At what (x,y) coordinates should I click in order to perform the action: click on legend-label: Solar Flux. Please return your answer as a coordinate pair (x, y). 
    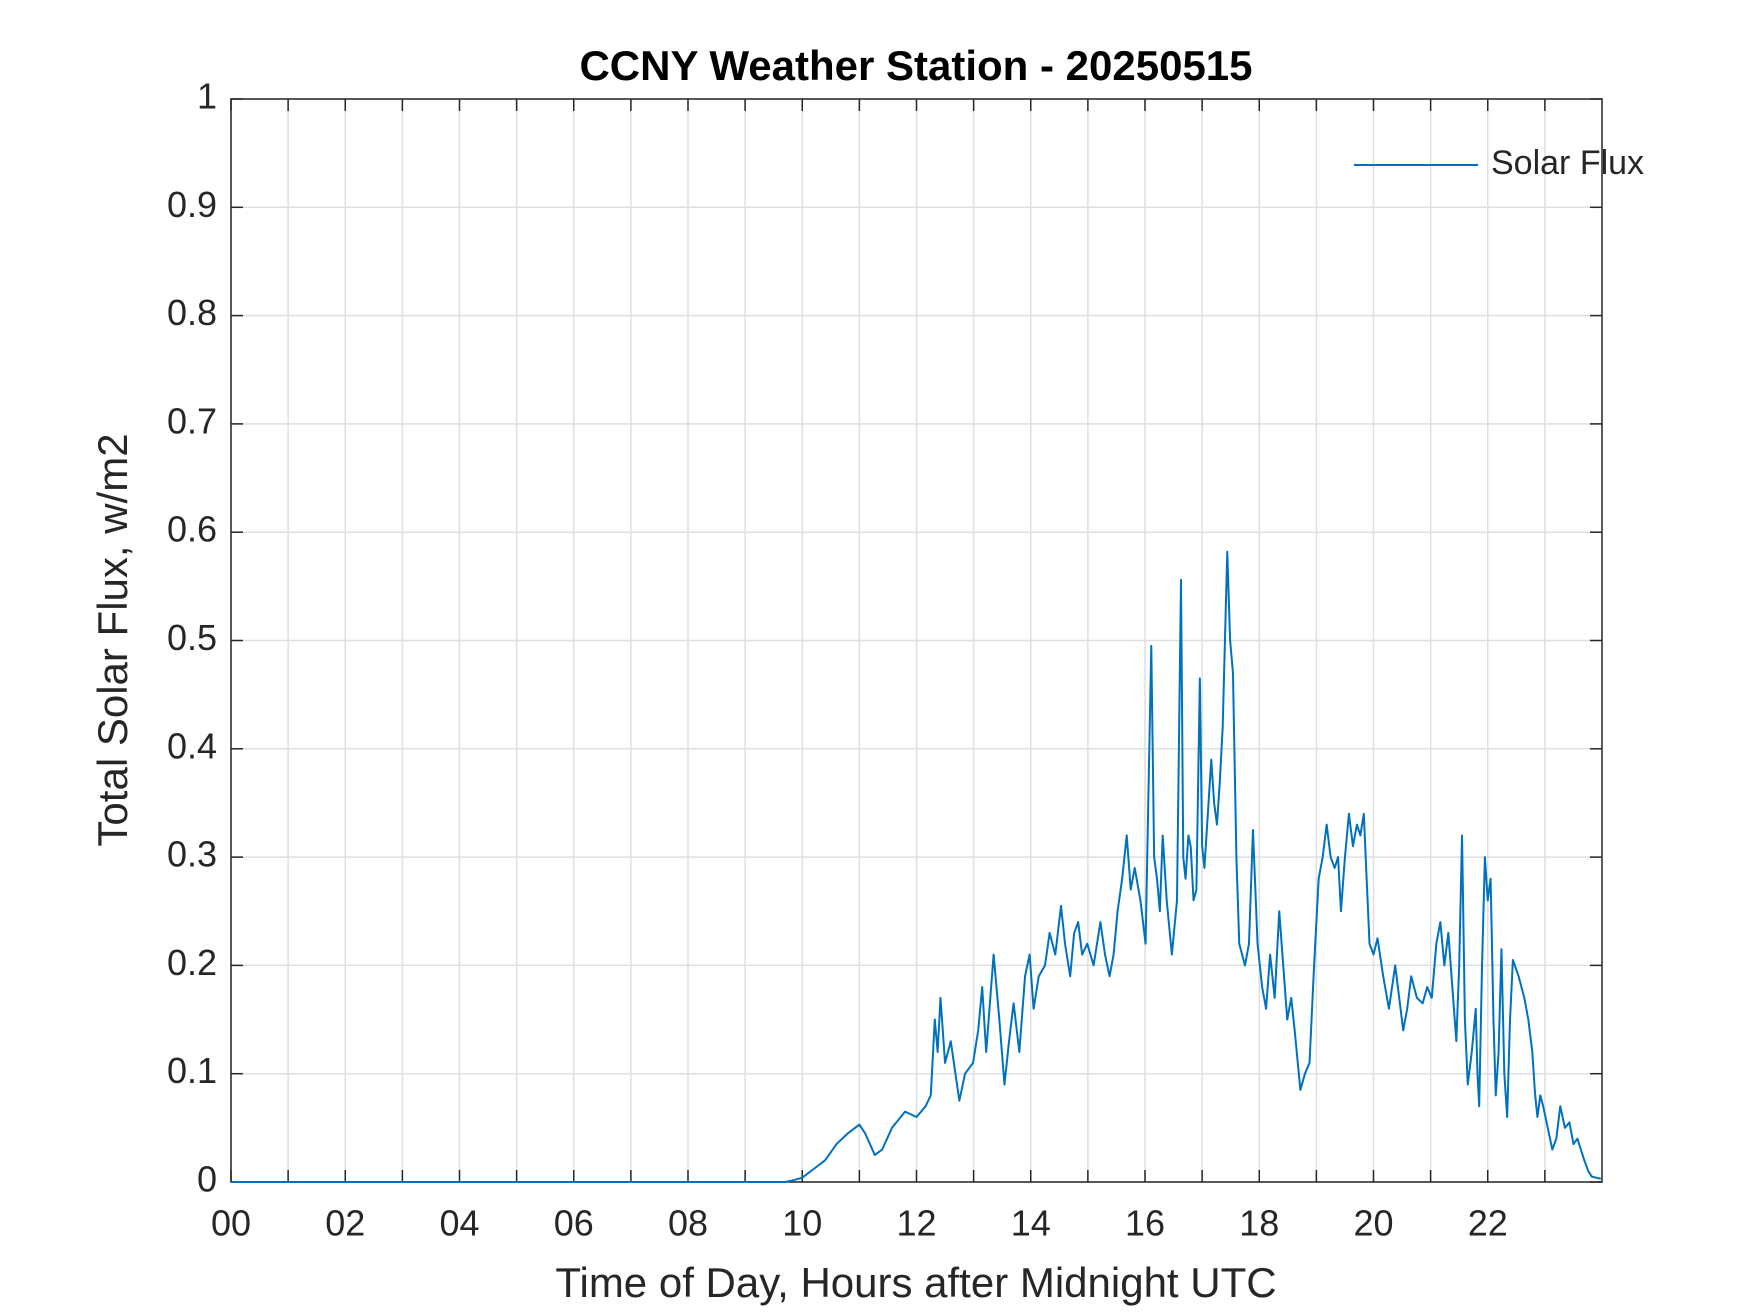
    Looking at the image, I should click on (1567, 163).